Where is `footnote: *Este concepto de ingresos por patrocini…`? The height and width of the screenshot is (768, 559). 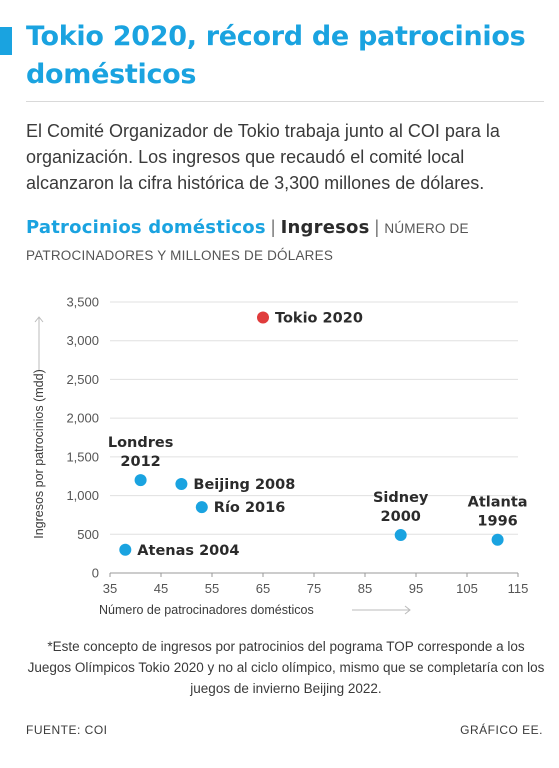 footnote: *Este concepto de ingresos por patrocini… is located at coordinates (286, 667).